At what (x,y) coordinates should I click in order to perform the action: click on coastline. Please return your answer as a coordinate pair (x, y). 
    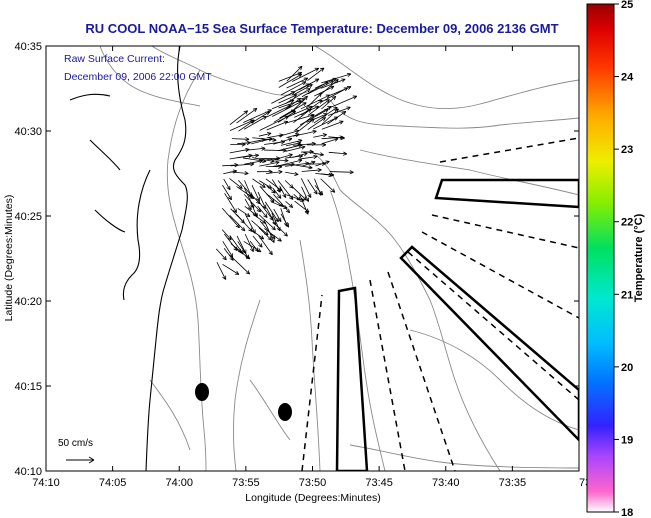
    Looking at the image, I should click on (128, 258).